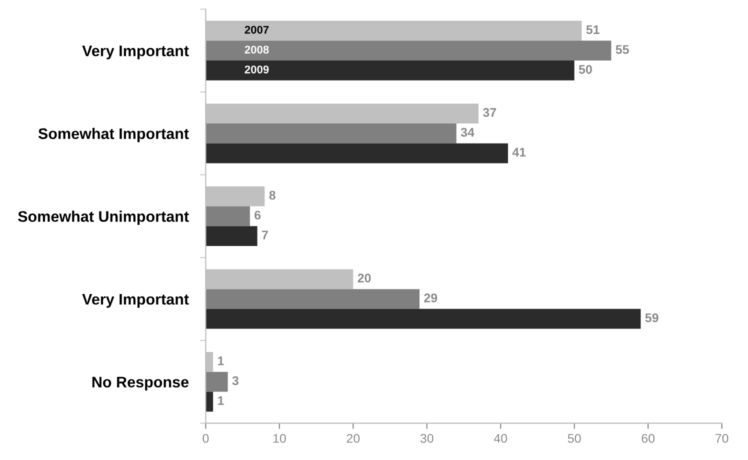 The image size is (748, 460). What do you see at coordinates (585, 69) in the screenshot?
I see `data-label: 50` at bounding box center [585, 69].